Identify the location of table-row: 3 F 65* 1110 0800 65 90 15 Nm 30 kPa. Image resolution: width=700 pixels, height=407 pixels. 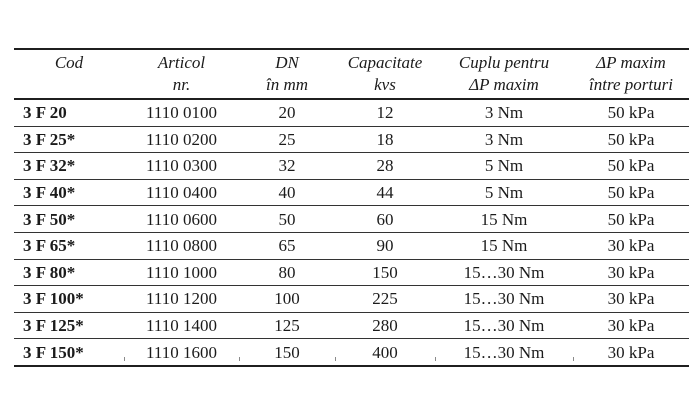
(351, 246).